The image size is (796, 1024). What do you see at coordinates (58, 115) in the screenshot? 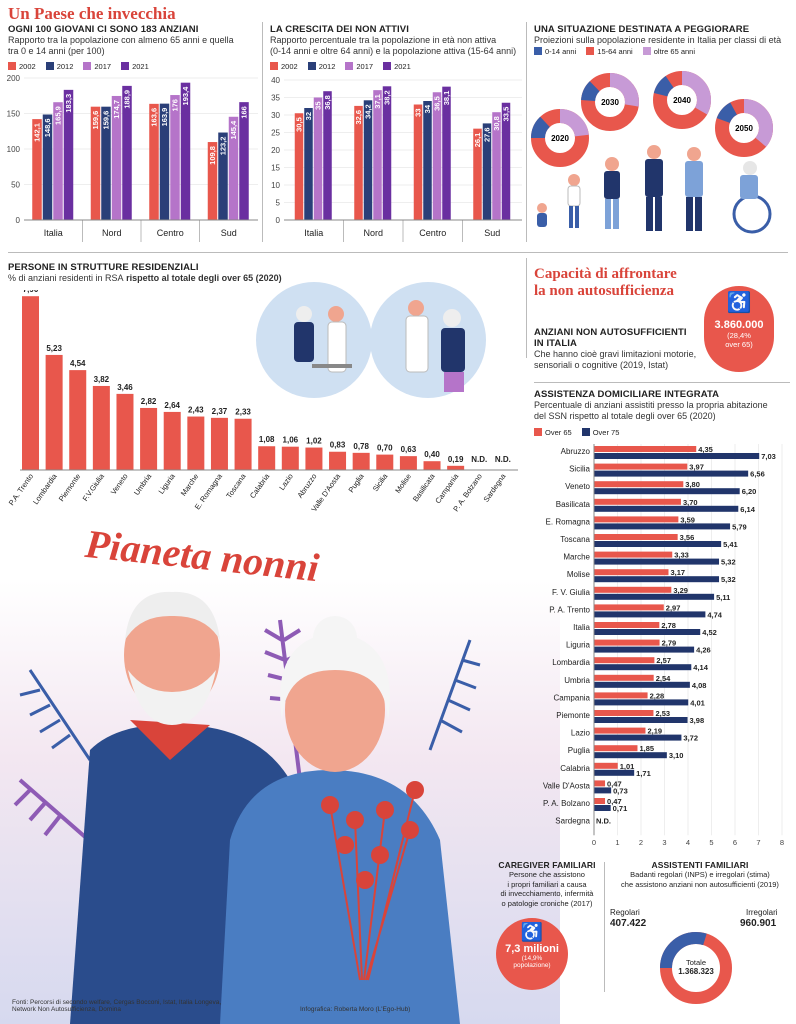
I see `bar-value-label: 165,9` at bounding box center [58, 115].